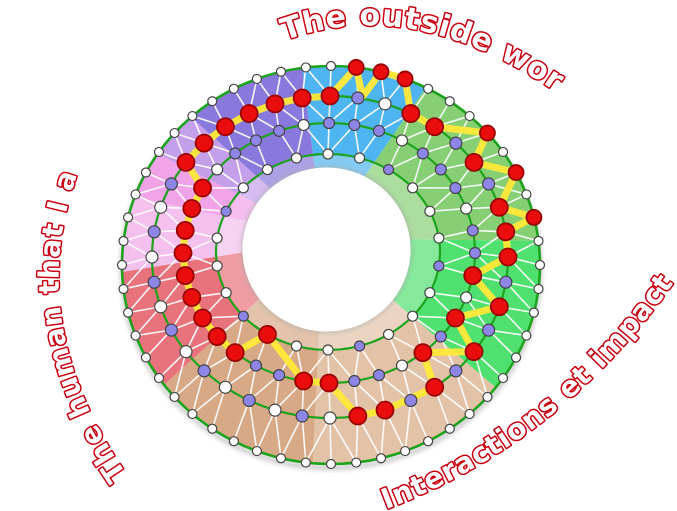  What do you see at coordinates (326, 249) in the screenshot?
I see `center-hole` at bounding box center [326, 249].